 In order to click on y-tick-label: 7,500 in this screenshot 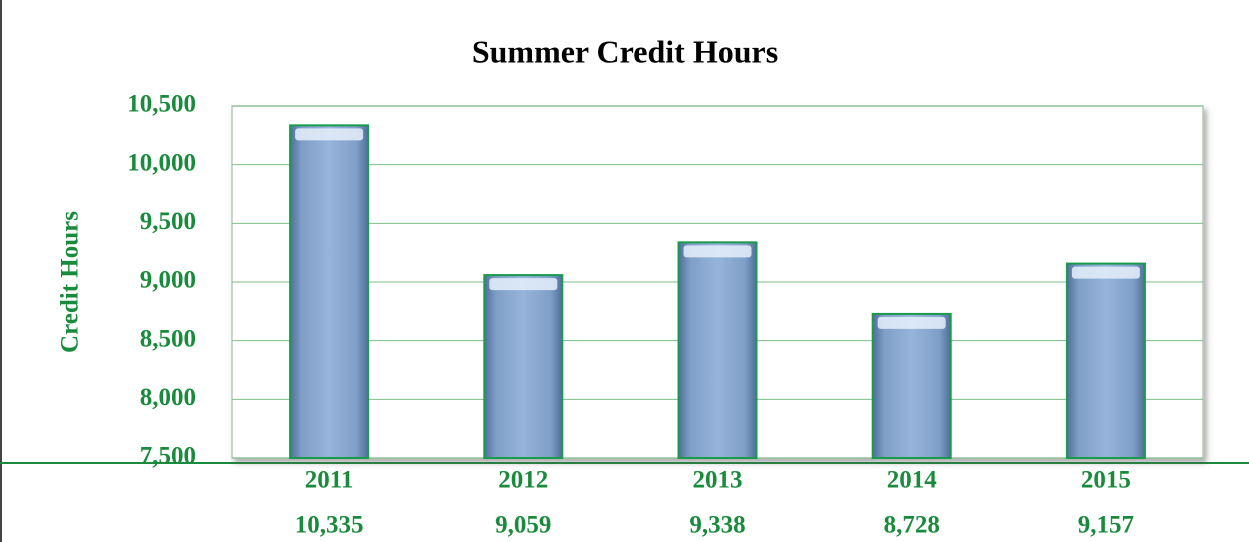, I will do `click(168, 456)`.